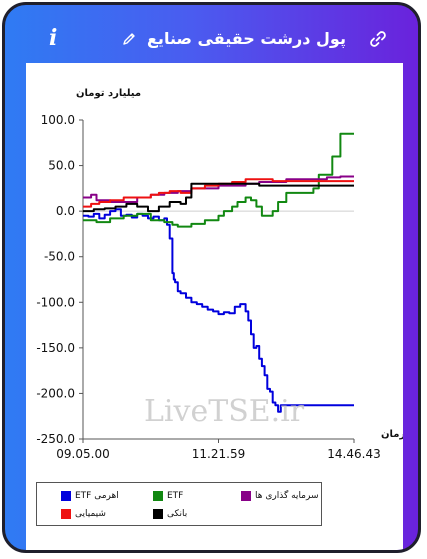  Describe the element at coordinates (97, 496) in the screenshot. I see `legend-label: اهرمی ETF` at that location.